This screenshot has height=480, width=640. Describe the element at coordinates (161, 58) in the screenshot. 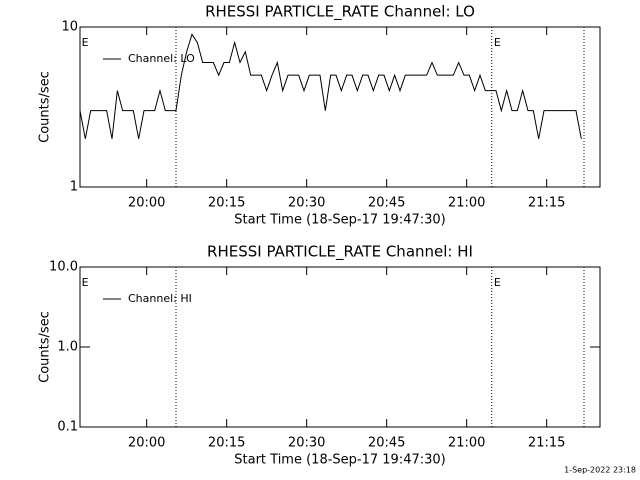

I see `legend-label: Channel: LO` at that location.